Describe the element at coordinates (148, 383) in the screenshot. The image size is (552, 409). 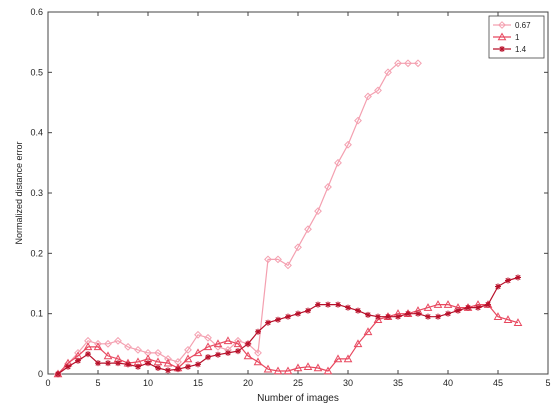
I see `x-tick-label: 10` at that location.